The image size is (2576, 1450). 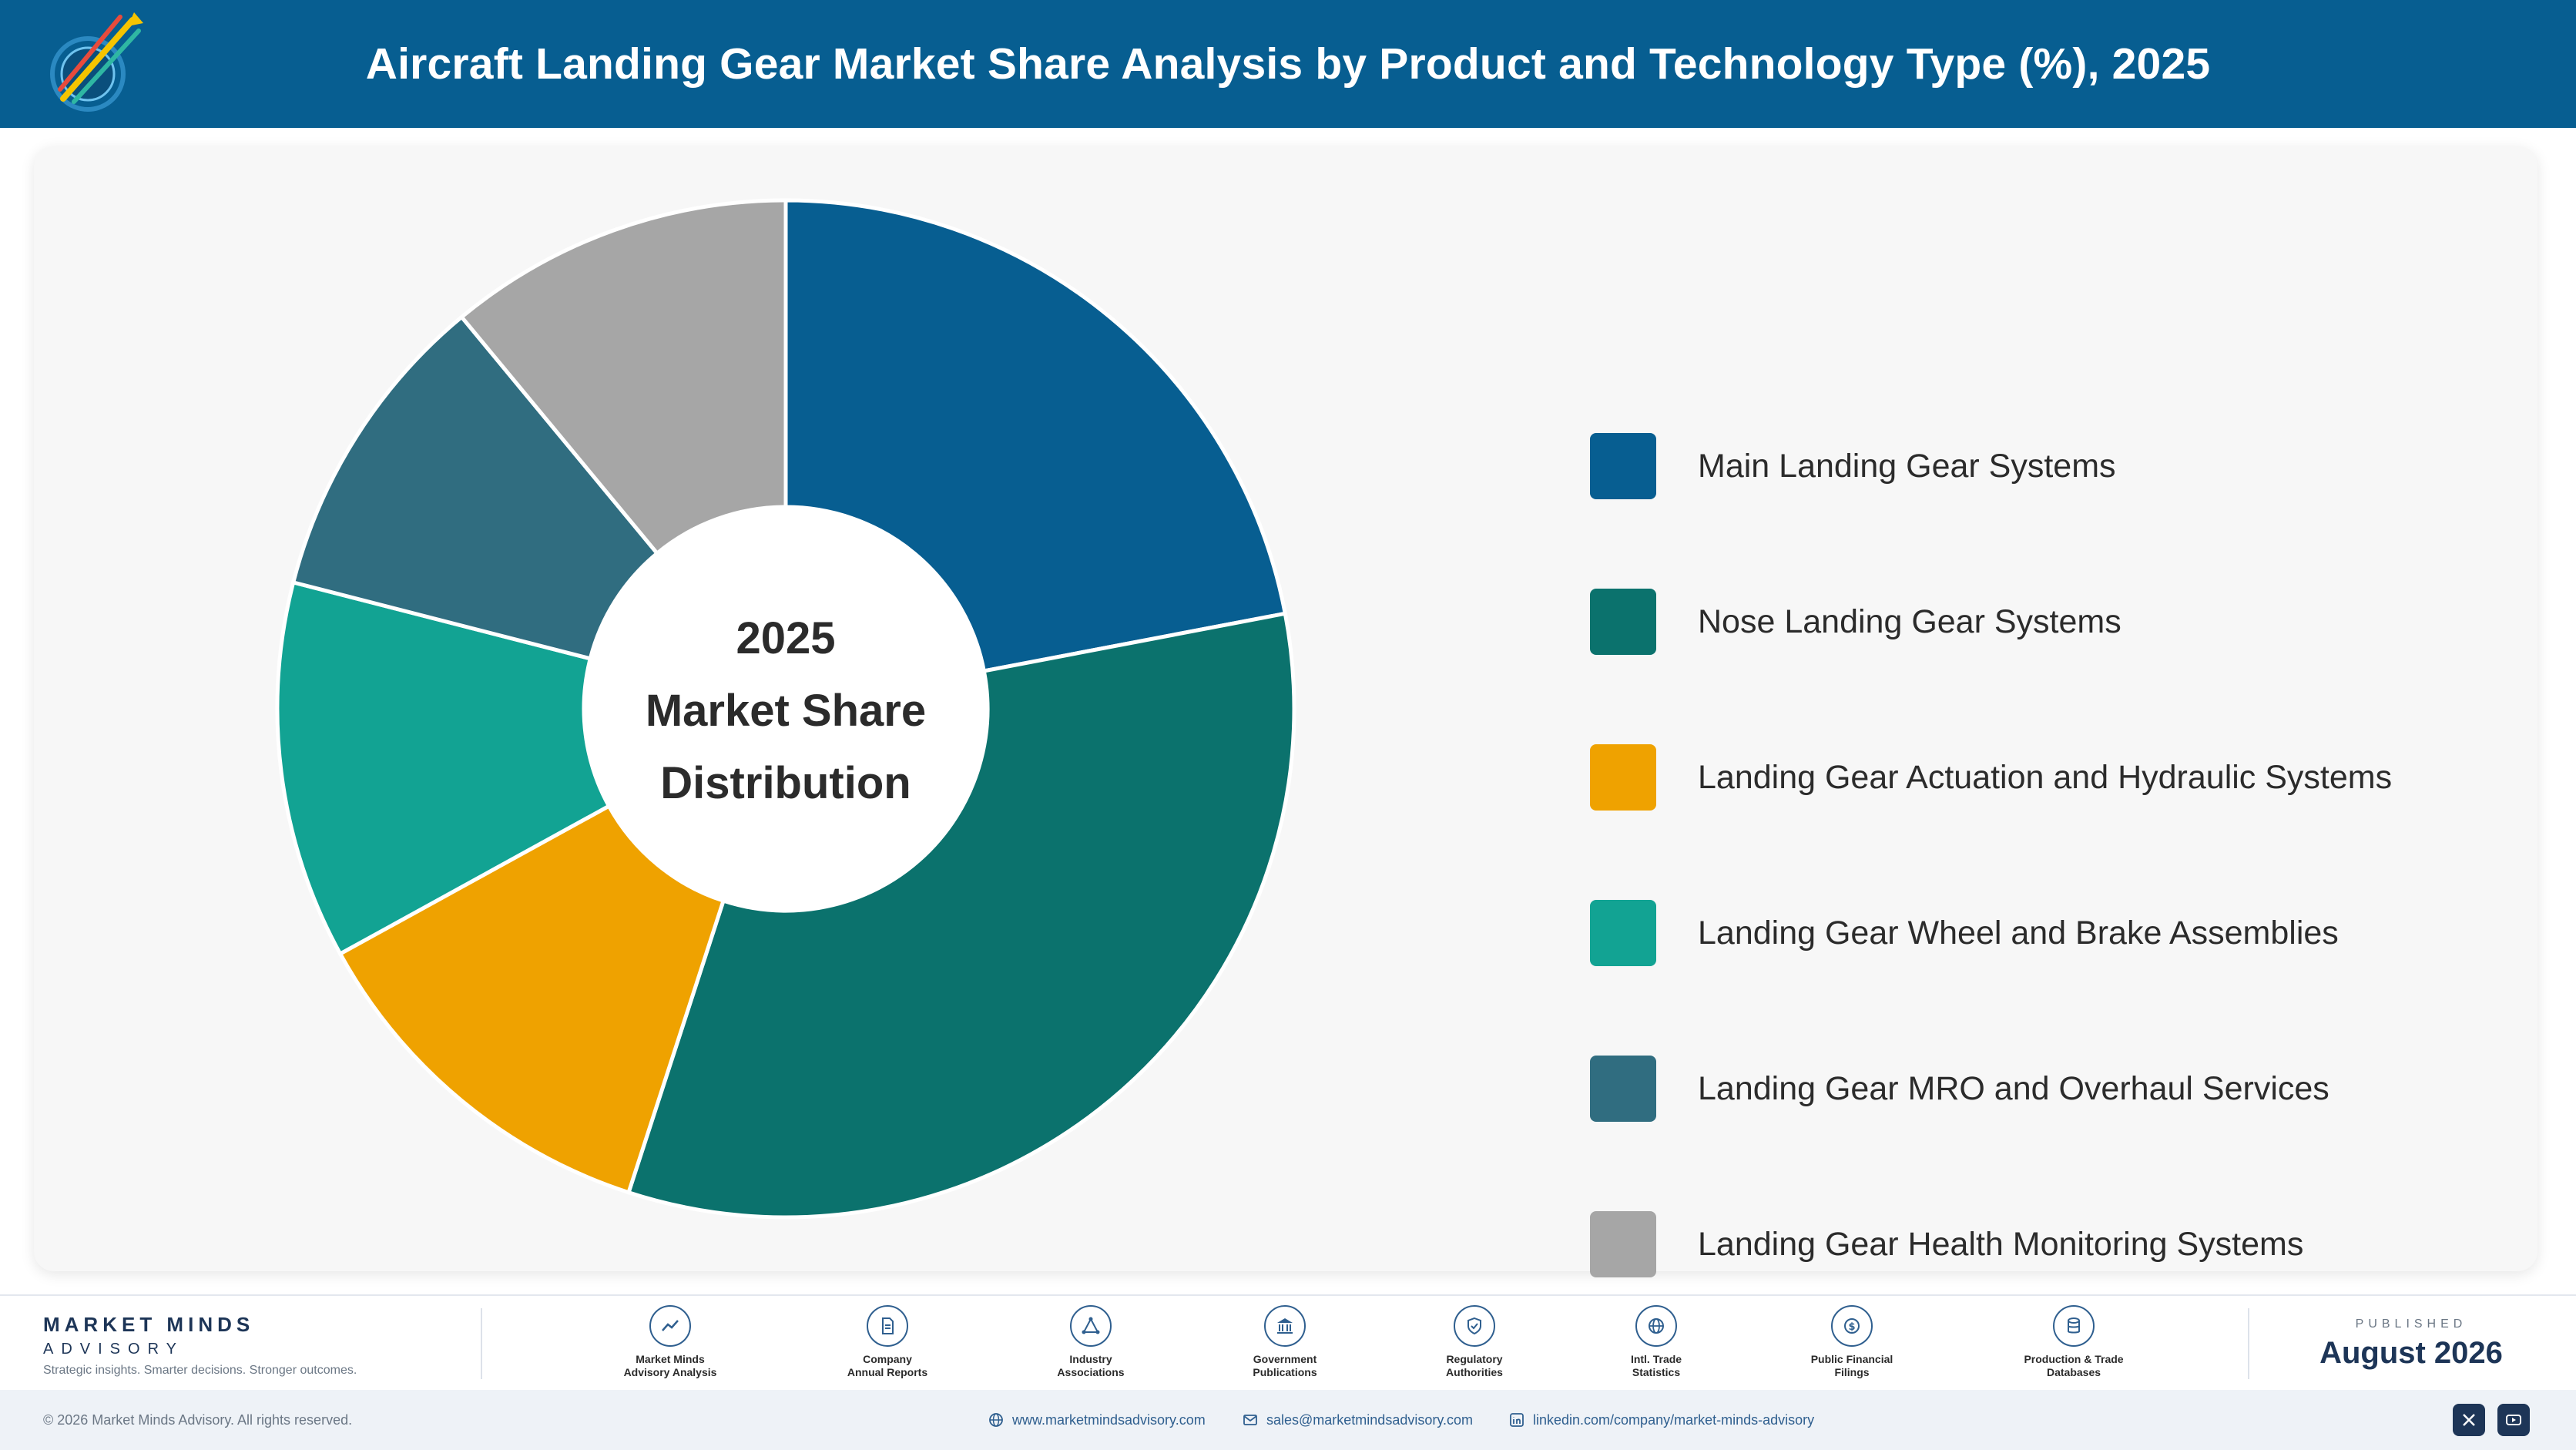 I want to click on database-icon, so click(x=2074, y=1326).